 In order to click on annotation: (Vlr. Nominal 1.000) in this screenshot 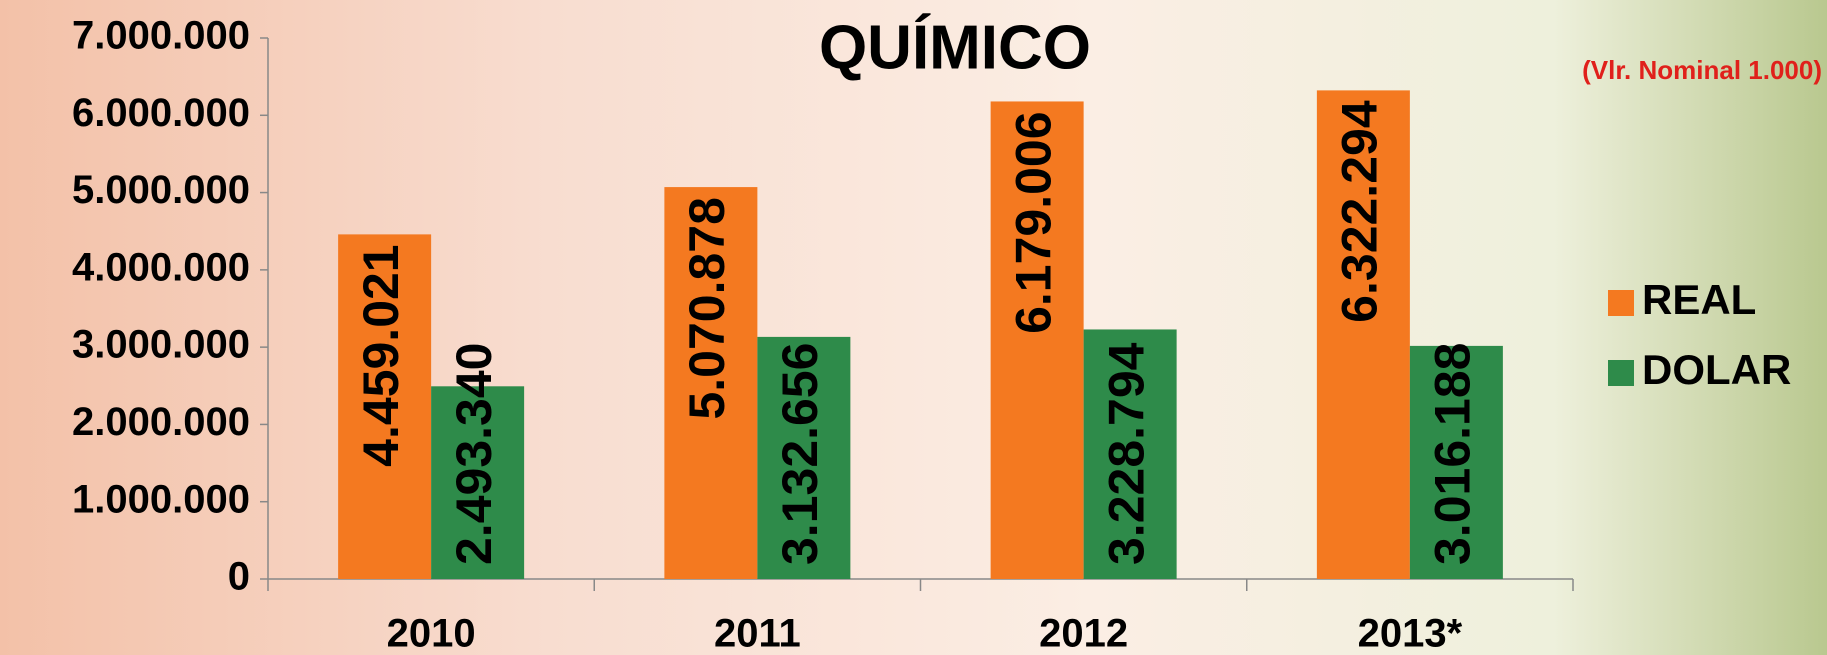, I will do `click(1702, 70)`.